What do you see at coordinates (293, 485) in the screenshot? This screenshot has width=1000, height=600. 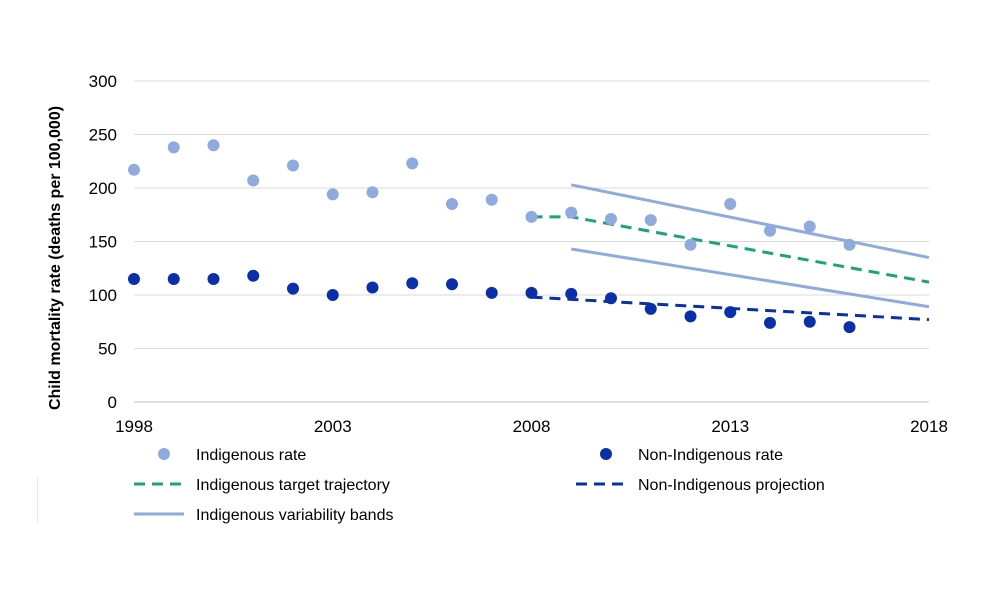 I see `legend-label-indigenous-target-trajectory: Indigenous target trajectory` at bounding box center [293, 485].